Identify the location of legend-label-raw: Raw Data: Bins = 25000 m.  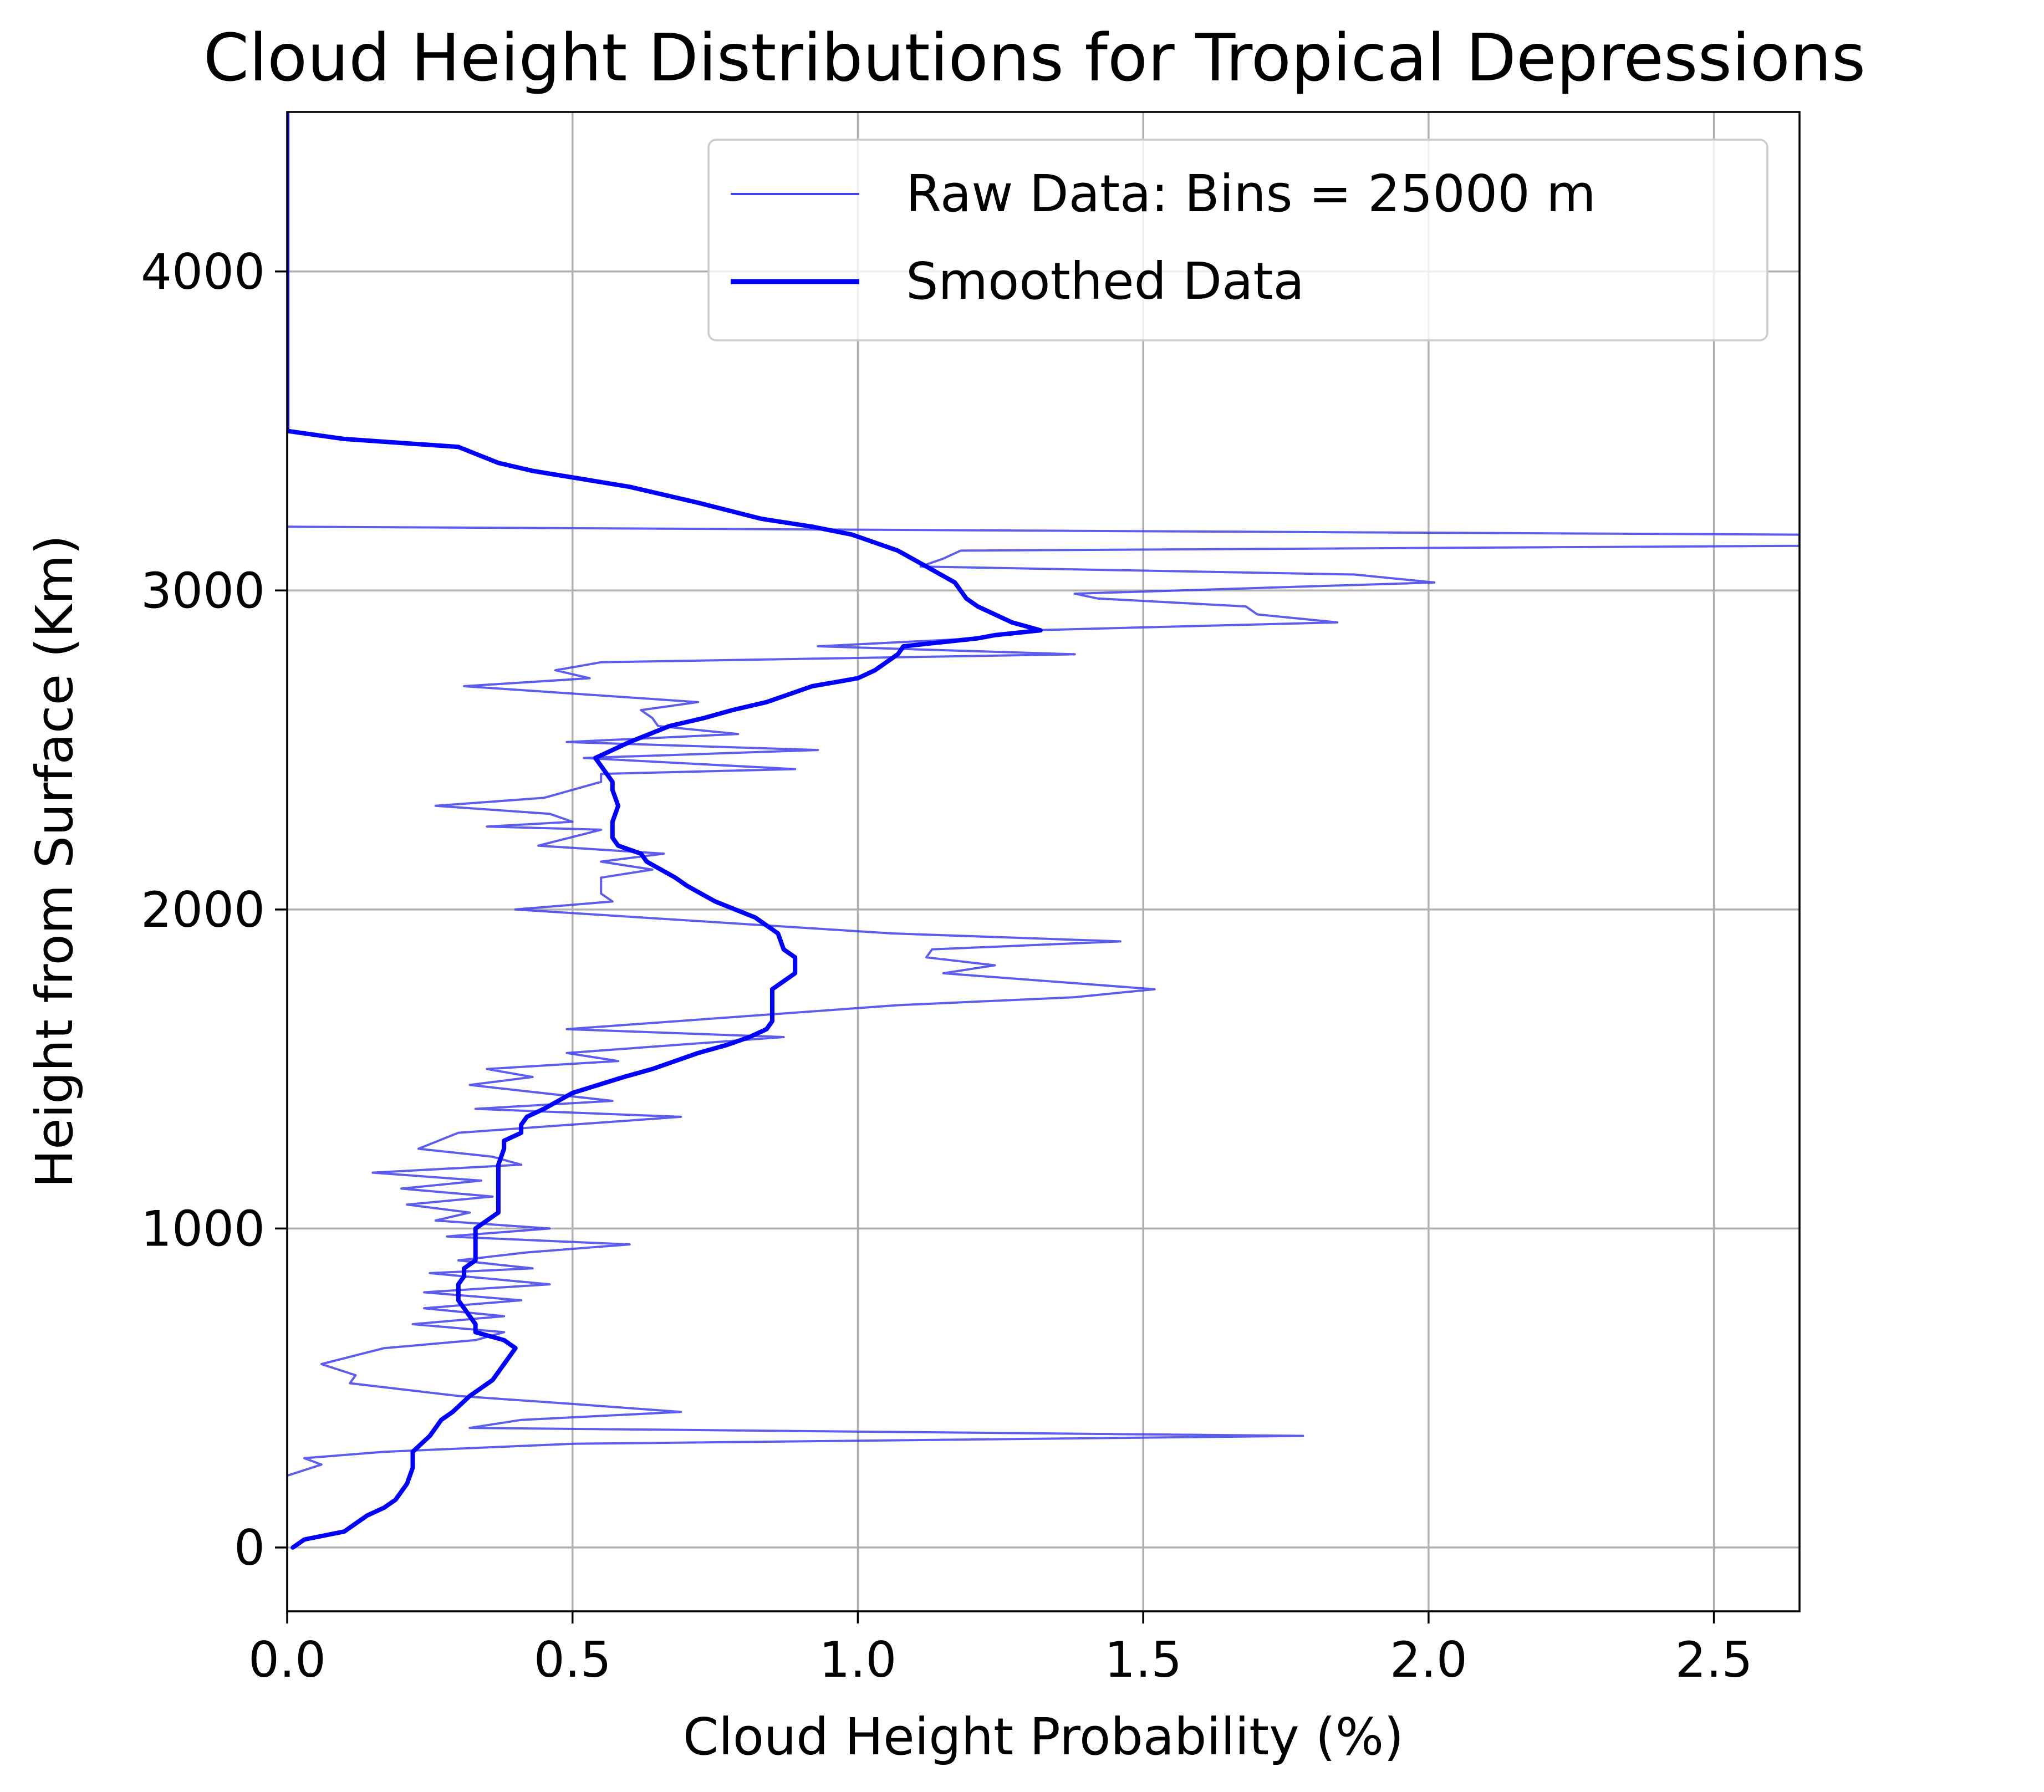
(1251, 193).